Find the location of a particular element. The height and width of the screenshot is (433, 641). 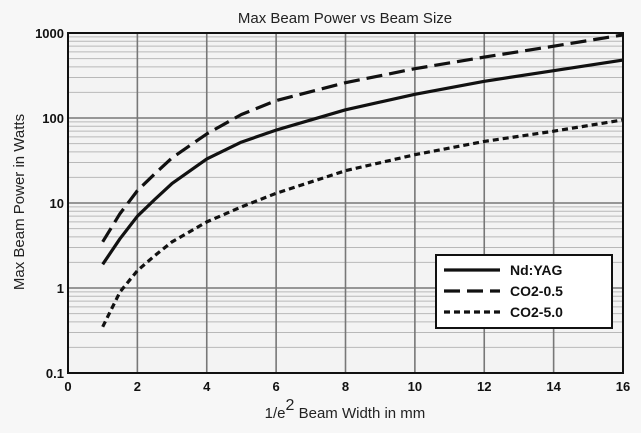

x-axis-label-prefix: 1/e is located at coordinates (275, 413).